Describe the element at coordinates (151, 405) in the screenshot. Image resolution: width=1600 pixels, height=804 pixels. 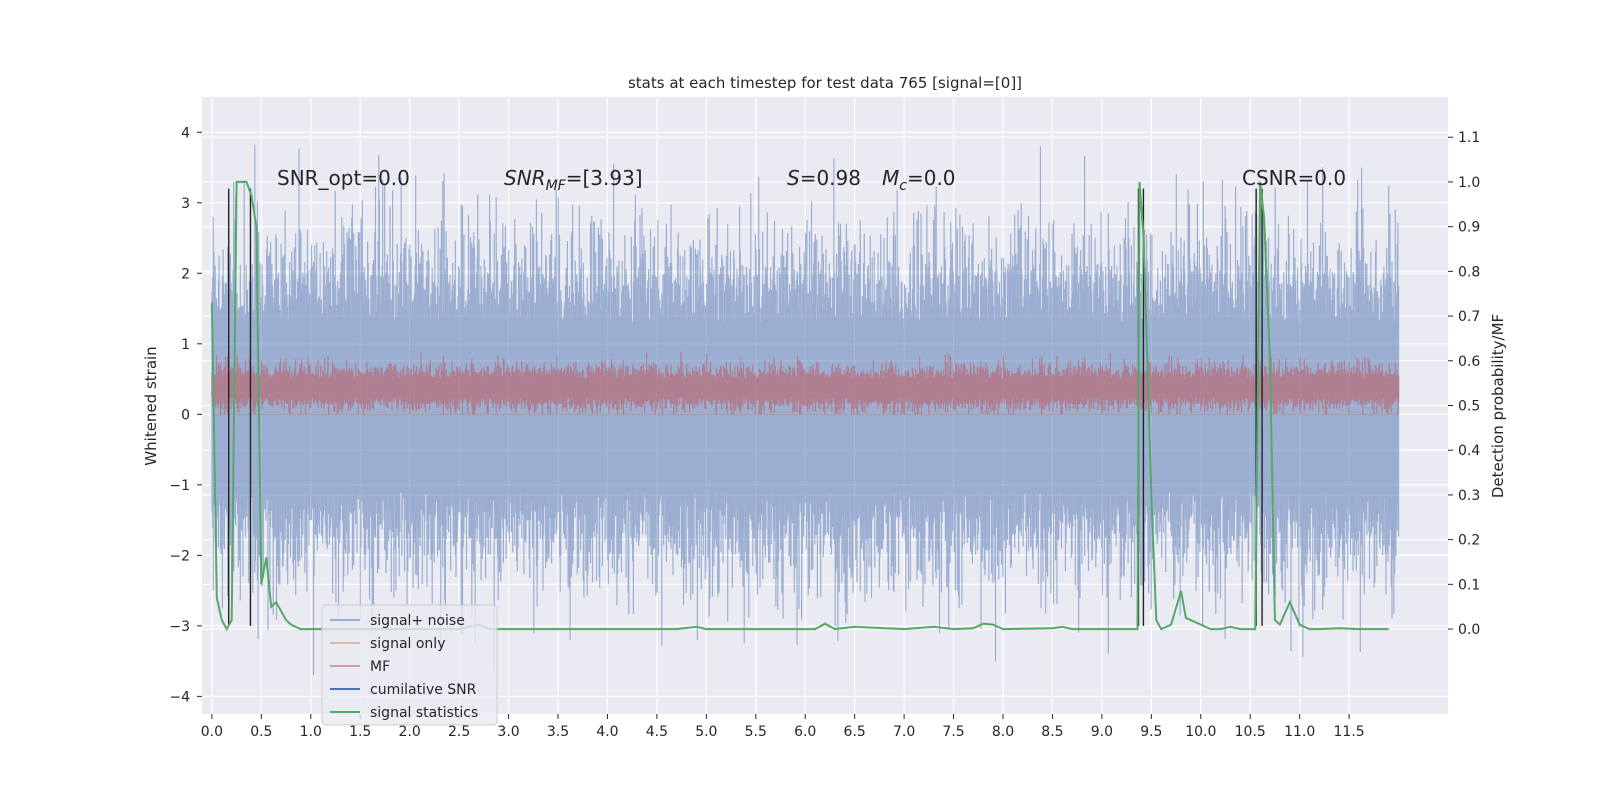
I see `y-axis-label-left: Whitened strain` at that location.